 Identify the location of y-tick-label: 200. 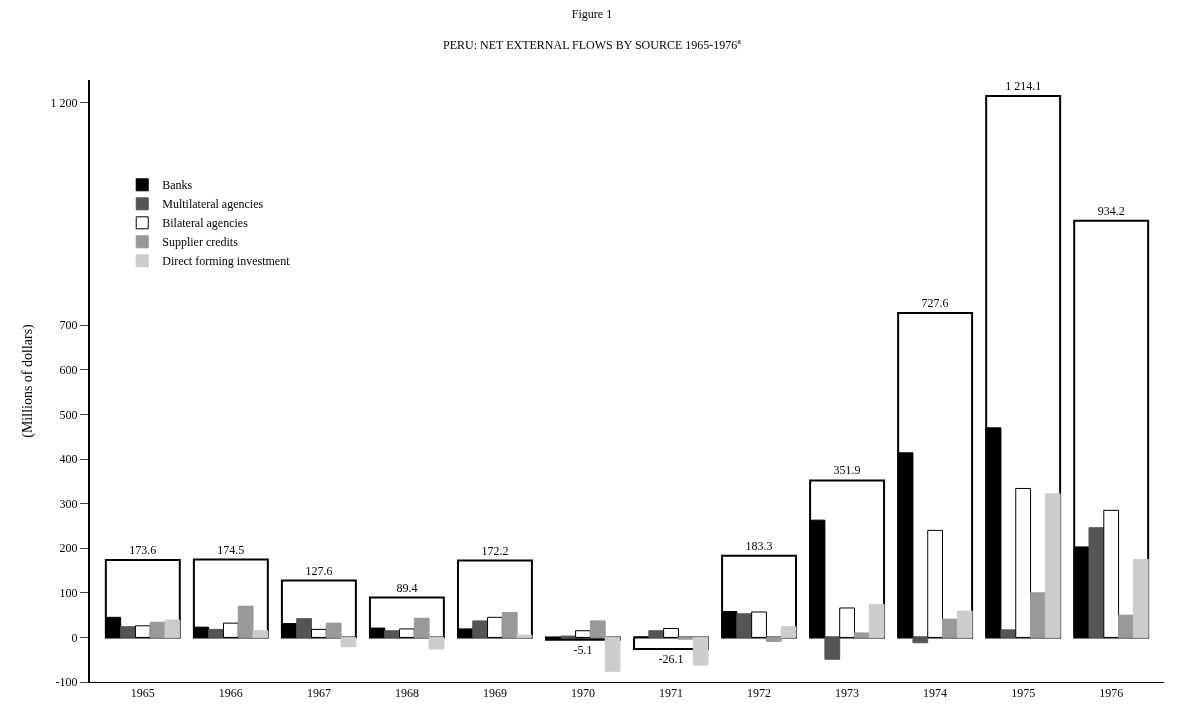
(68, 548).